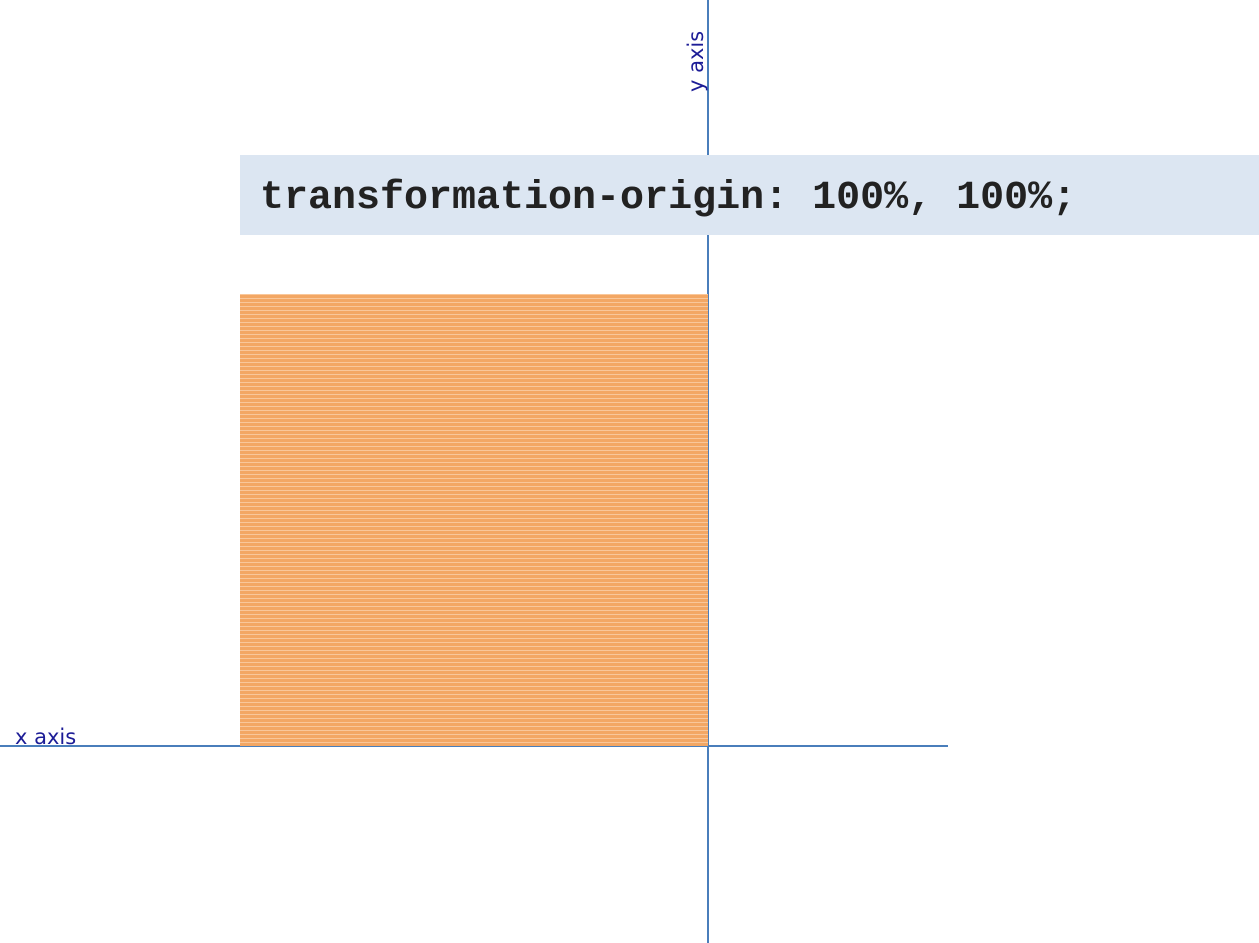  I want to click on code-box, so click(749, 195).